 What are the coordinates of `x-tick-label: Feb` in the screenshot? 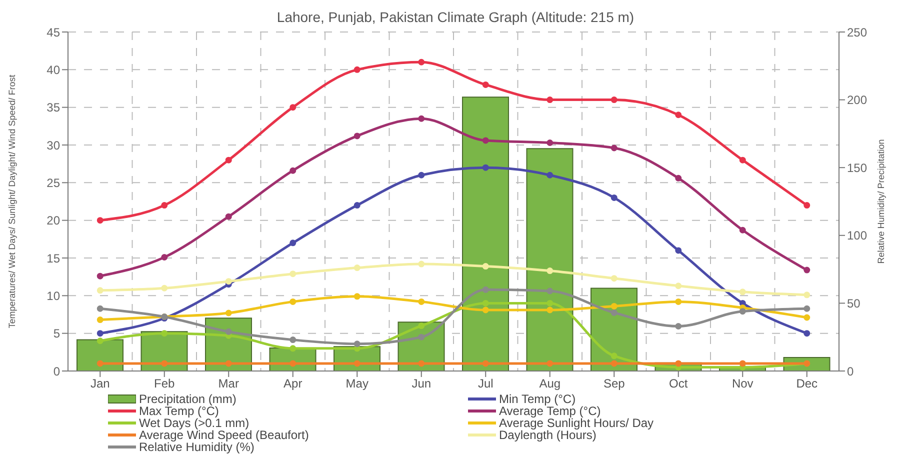 It's located at (165, 383).